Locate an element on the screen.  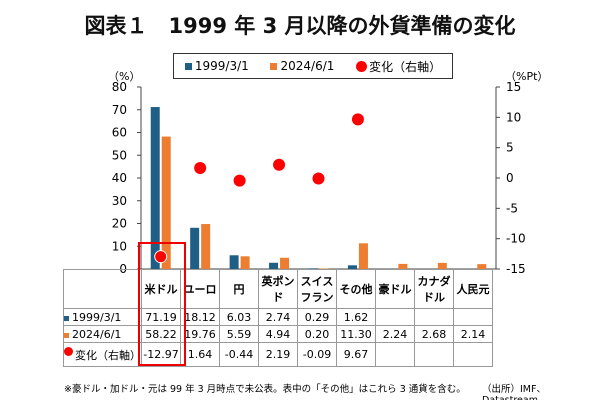
left-tick-label: 20 is located at coordinates (119, 224).